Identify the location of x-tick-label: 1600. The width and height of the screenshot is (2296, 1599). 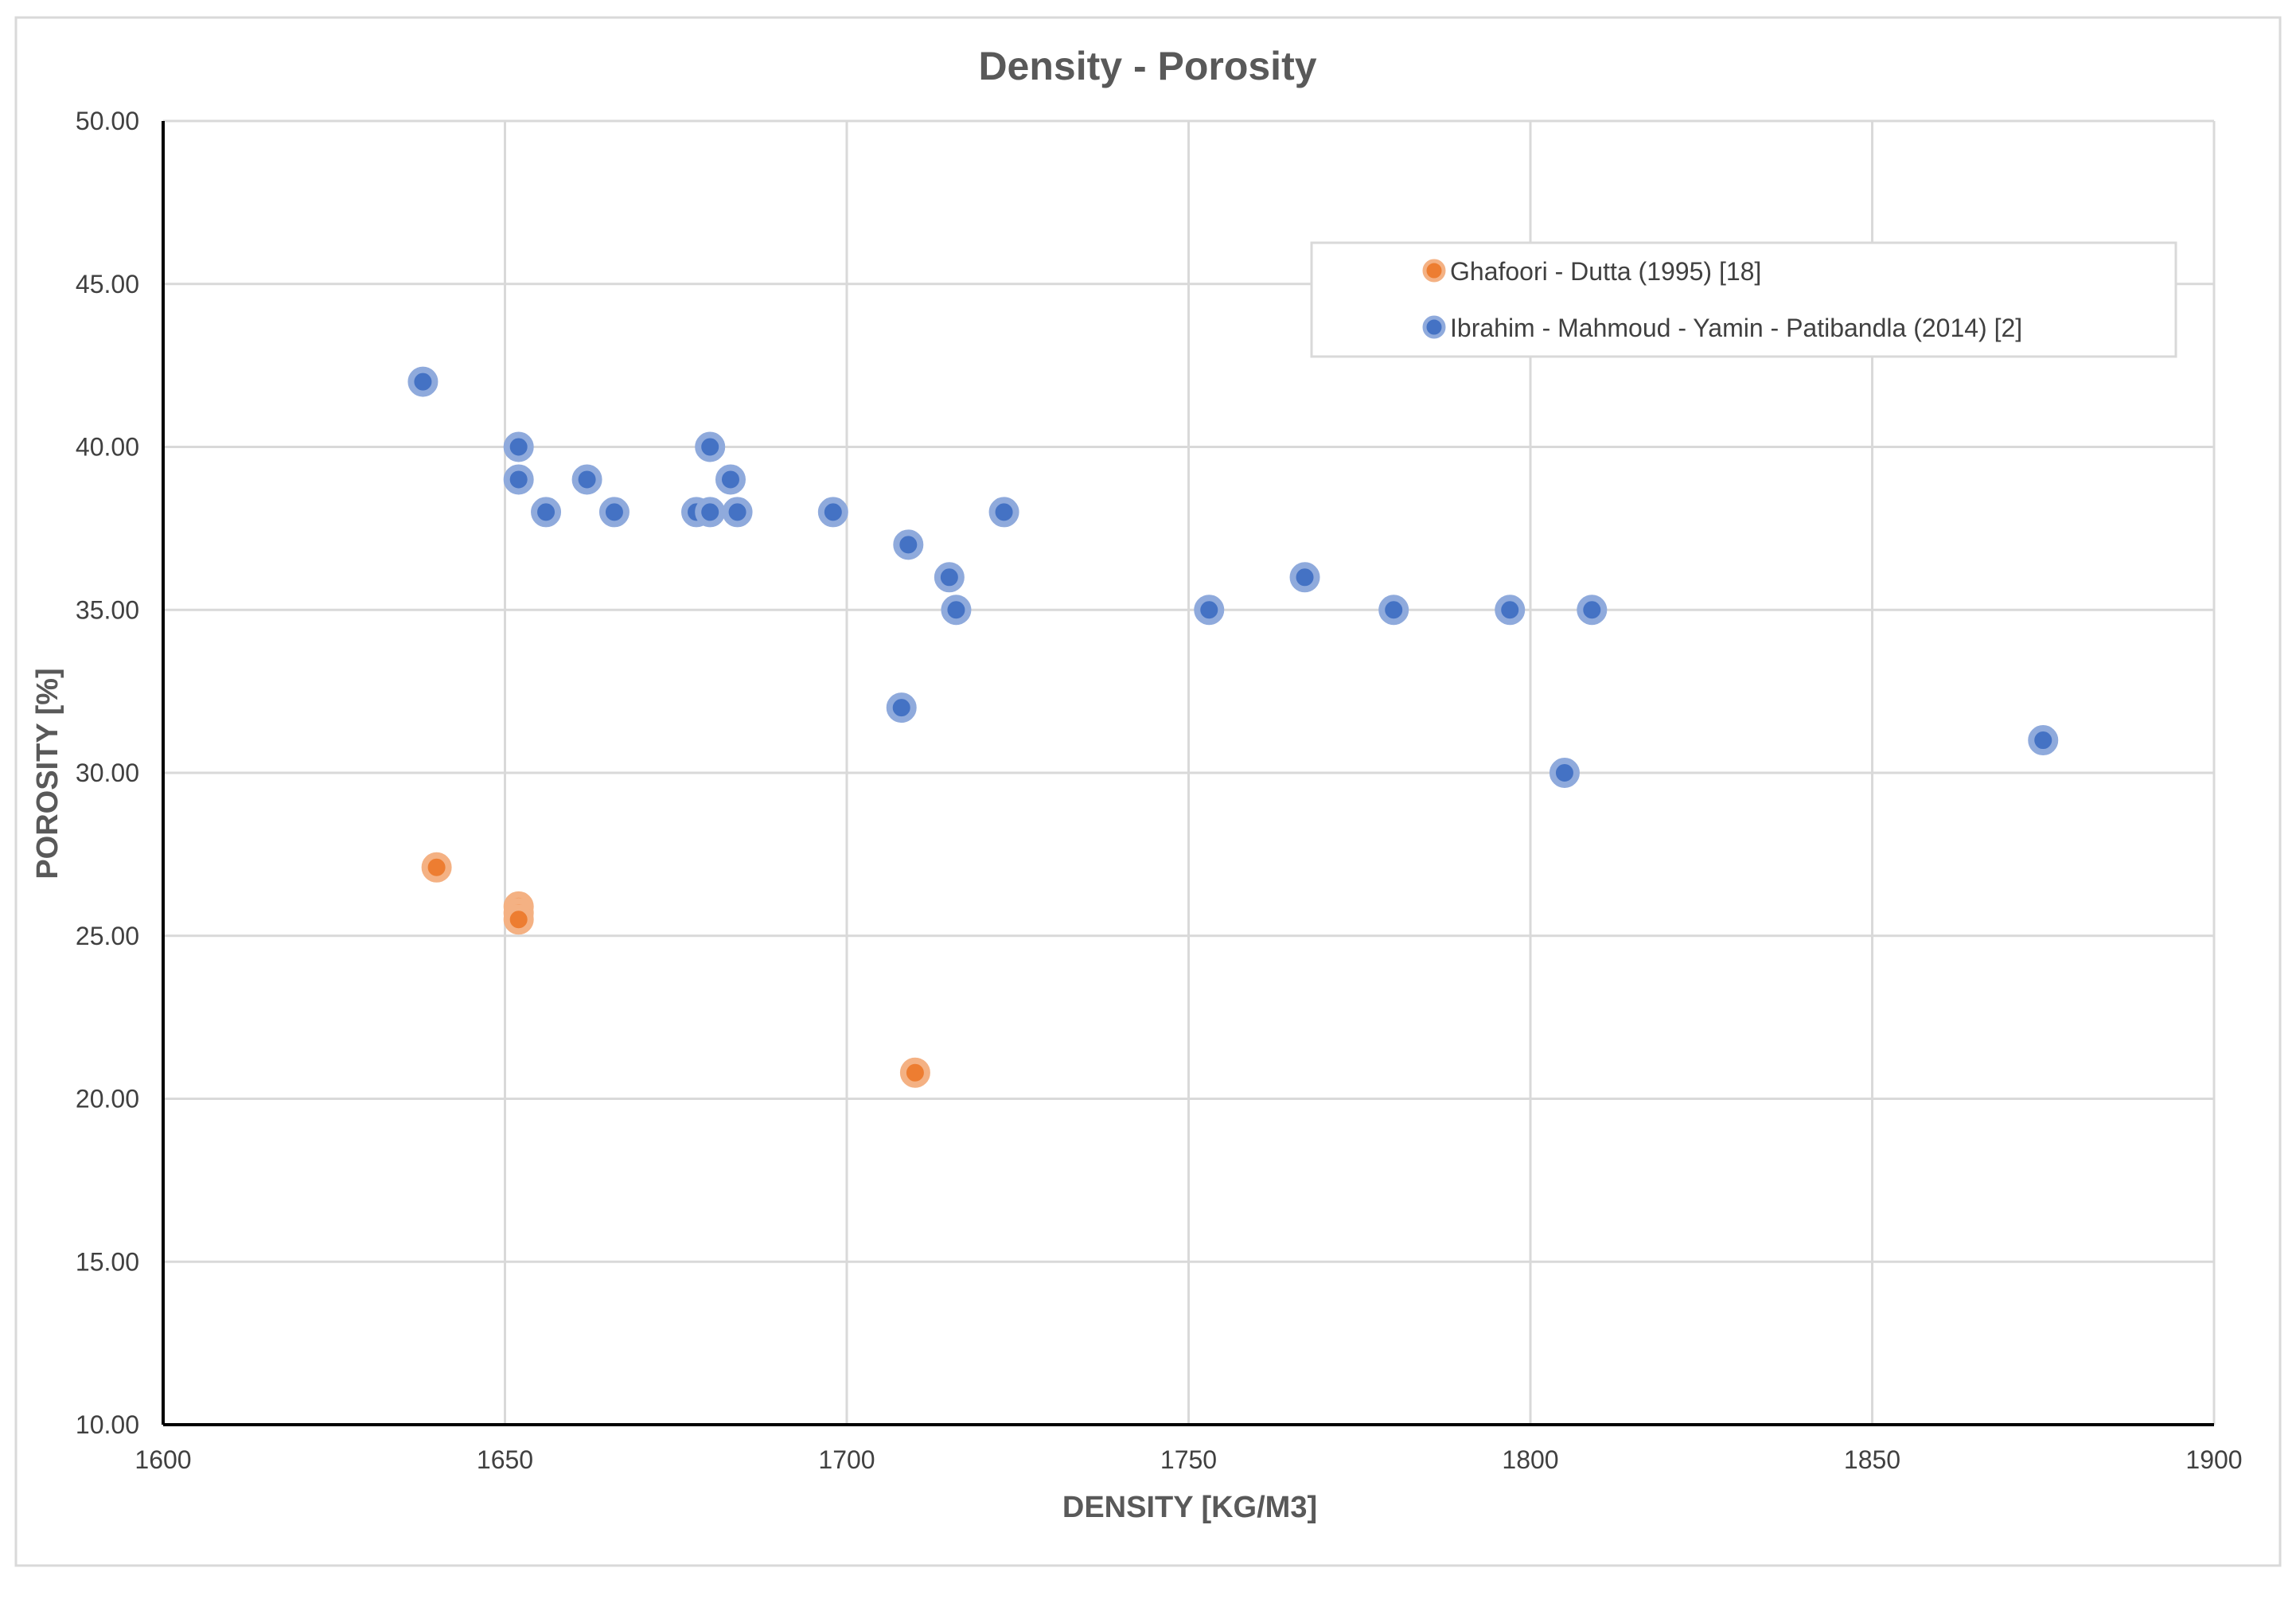
(163, 1459).